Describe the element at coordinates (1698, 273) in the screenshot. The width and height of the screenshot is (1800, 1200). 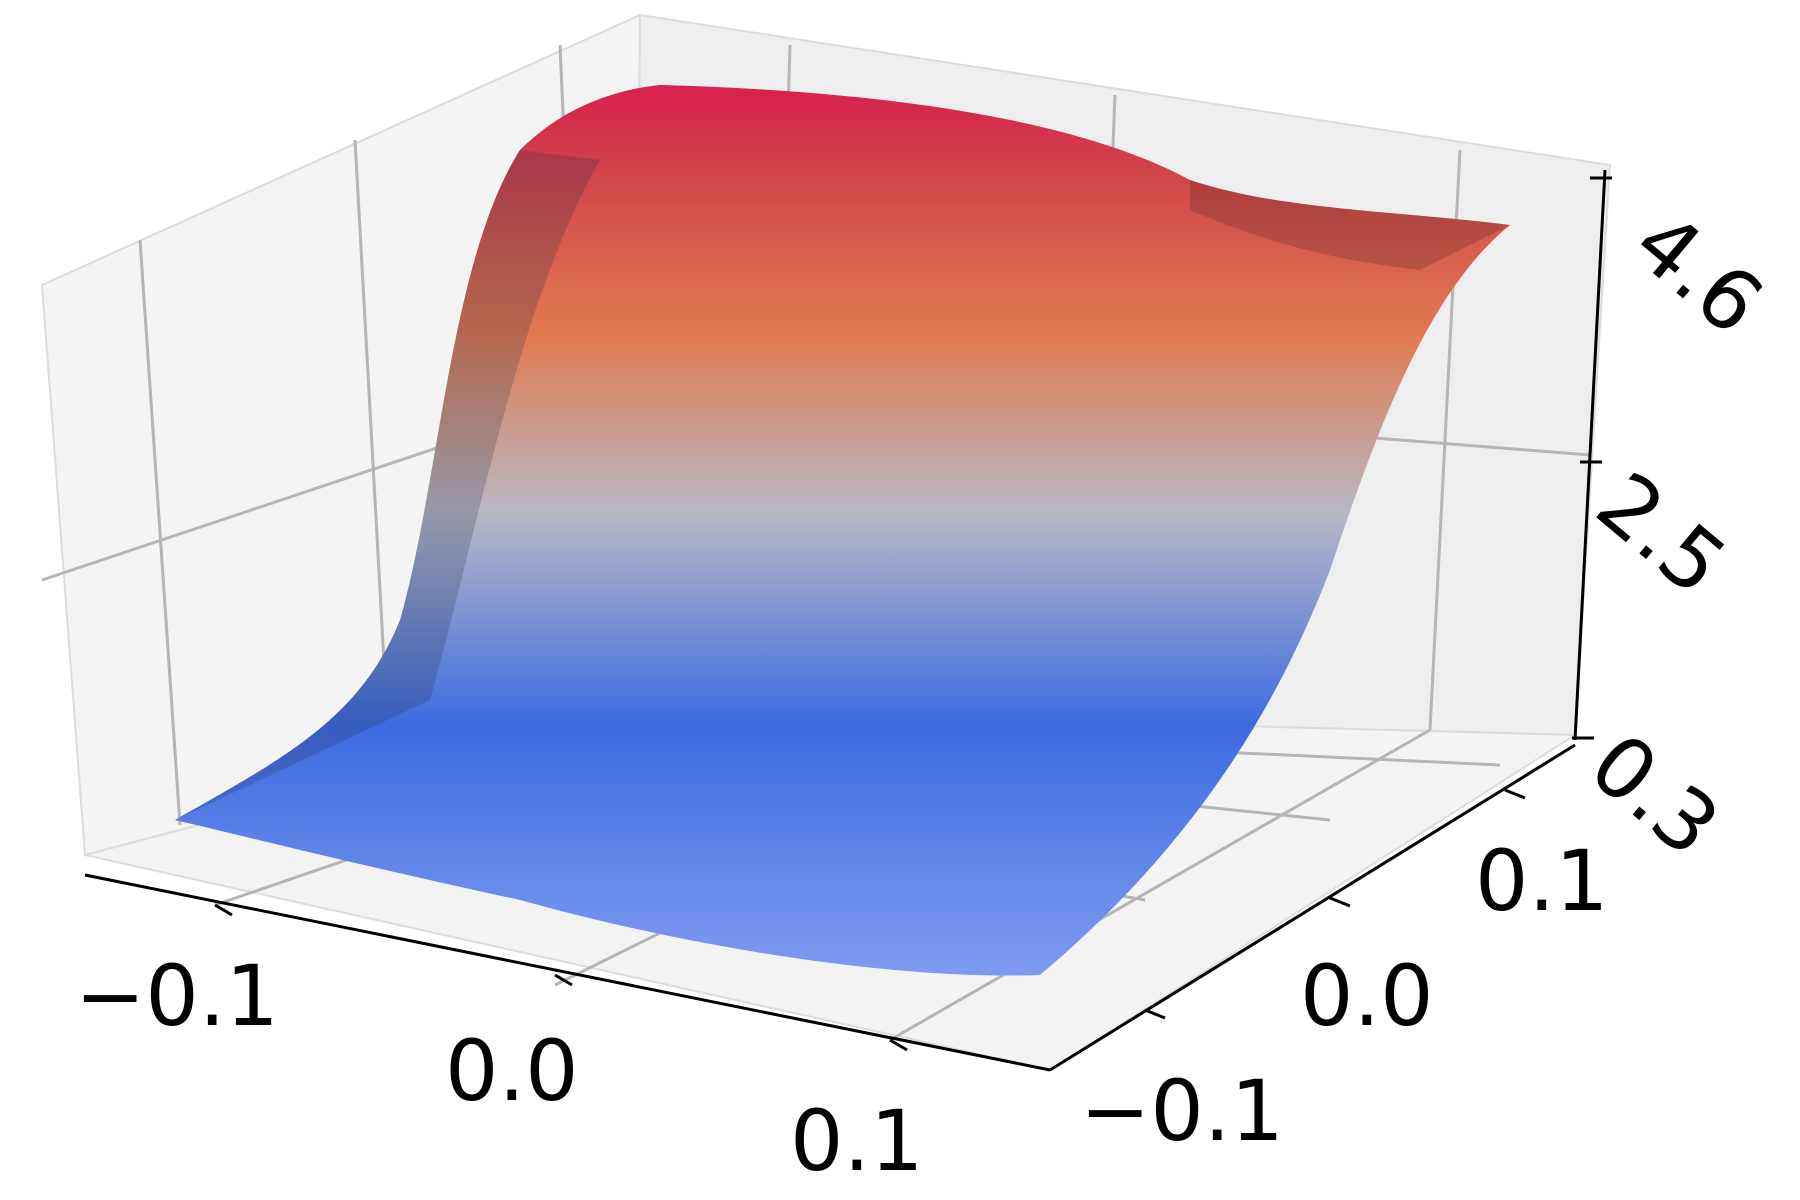
I see `z-tick-label: 4.6` at that location.